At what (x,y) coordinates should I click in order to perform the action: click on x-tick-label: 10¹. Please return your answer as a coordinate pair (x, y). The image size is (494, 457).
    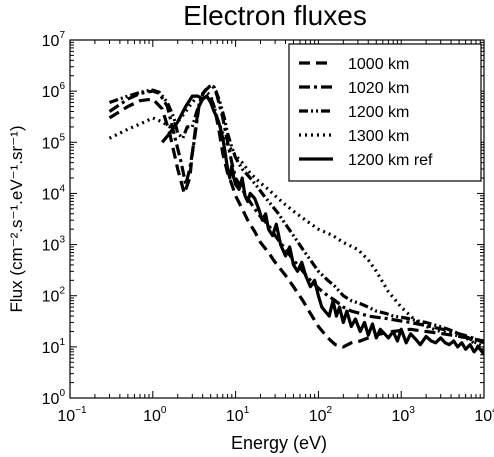
    Looking at the image, I should click on (238, 415).